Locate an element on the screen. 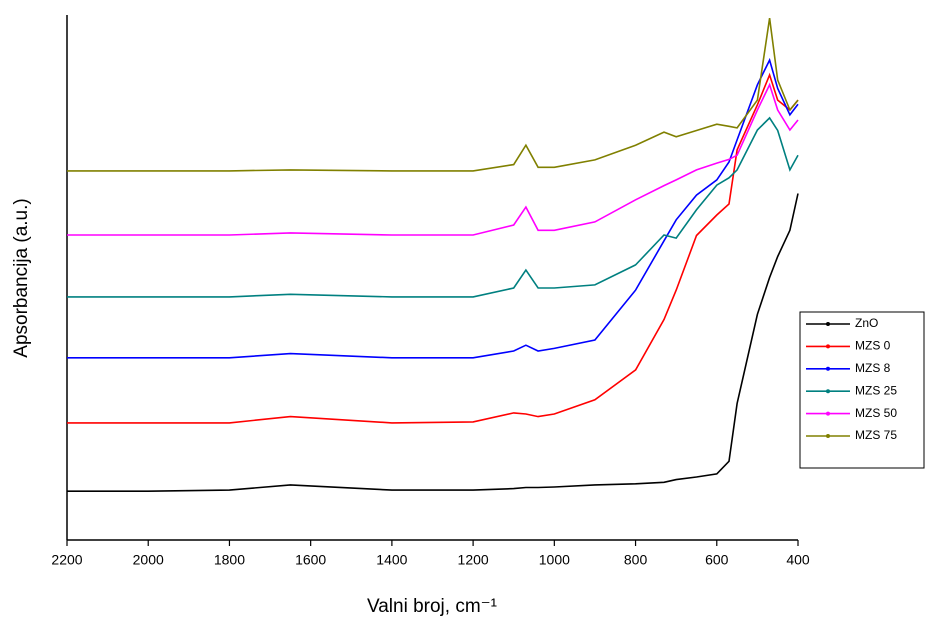 The height and width of the screenshot is (630, 926). x-tick-label: 2000 is located at coordinates (148, 560).